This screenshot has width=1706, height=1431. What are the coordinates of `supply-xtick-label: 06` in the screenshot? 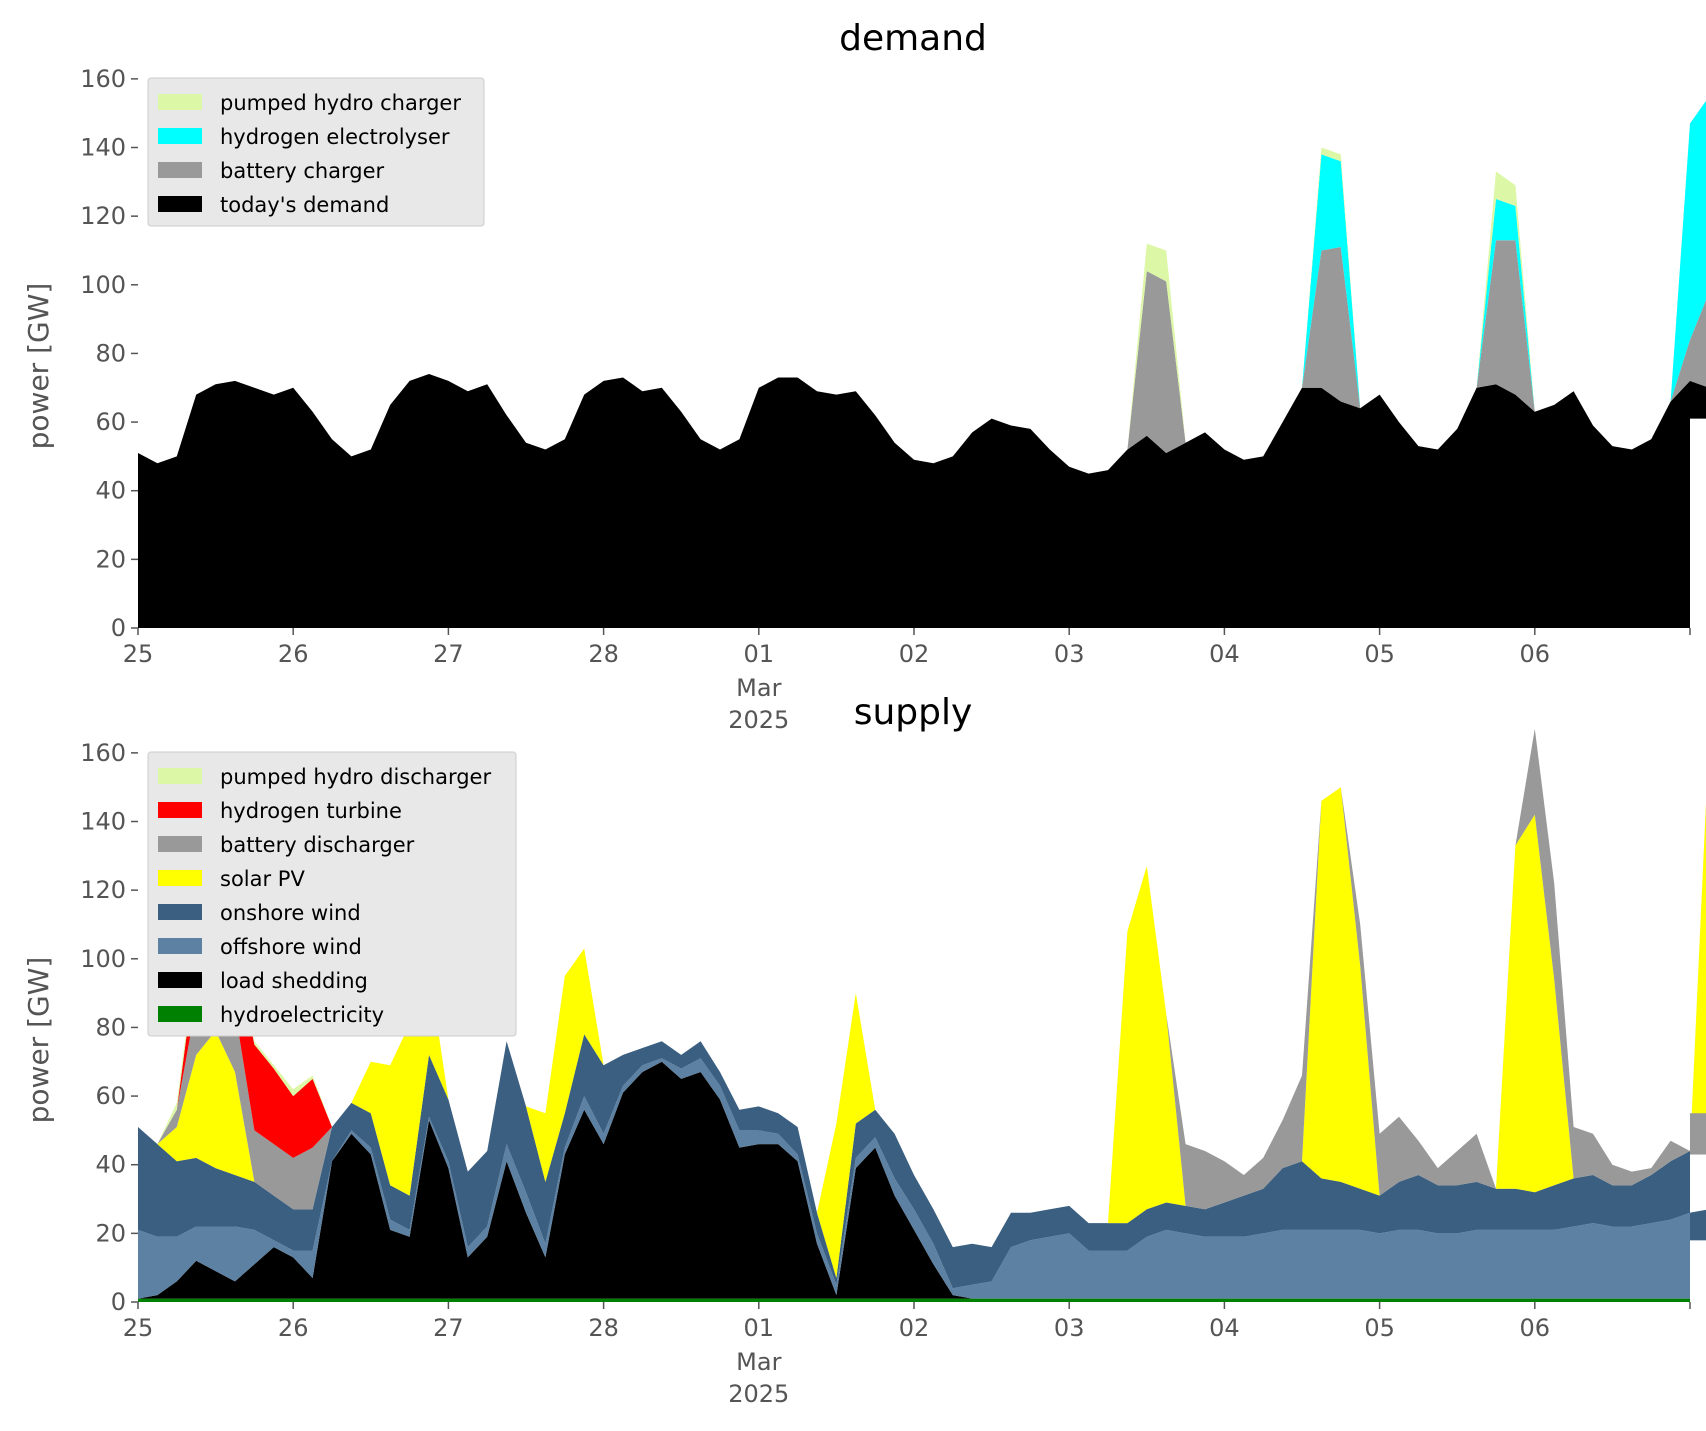 It's located at (1535, 1328).